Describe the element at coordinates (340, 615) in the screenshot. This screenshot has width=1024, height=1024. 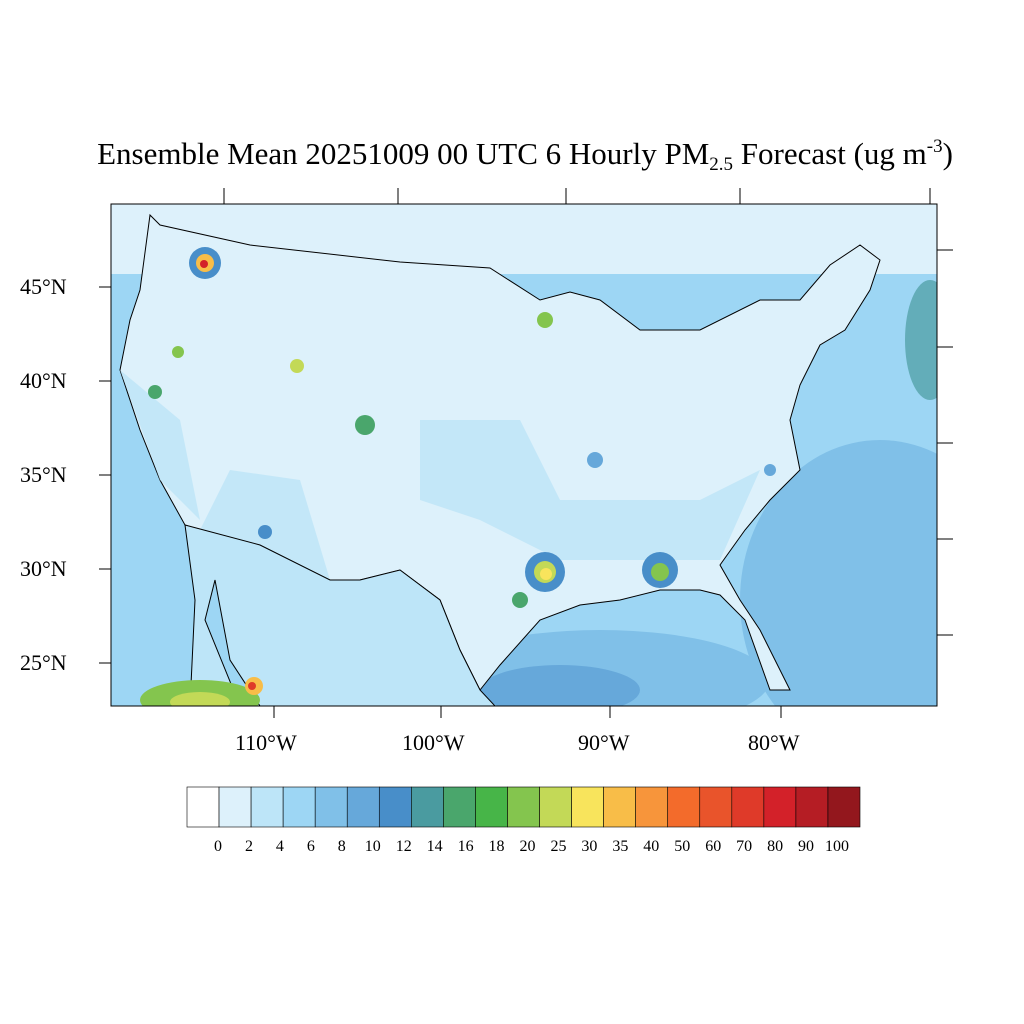
I see `land-mexico` at that location.